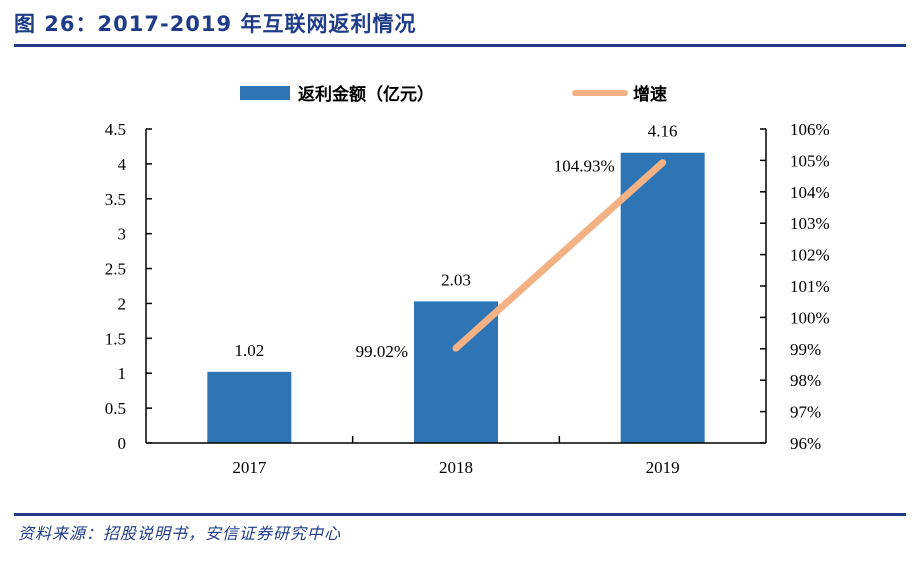 The height and width of the screenshot is (561, 920). Describe the element at coordinates (460, 514) in the screenshot. I see `source-rule` at that location.